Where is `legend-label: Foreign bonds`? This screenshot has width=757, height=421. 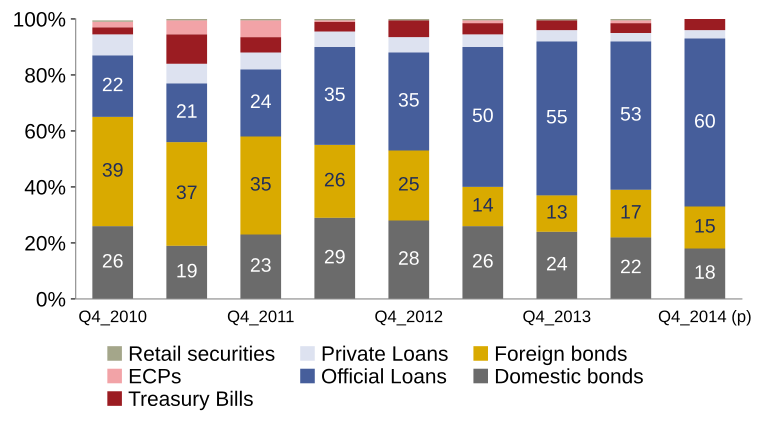
legend-label: Foreign bonds is located at coordinates (561, 356).